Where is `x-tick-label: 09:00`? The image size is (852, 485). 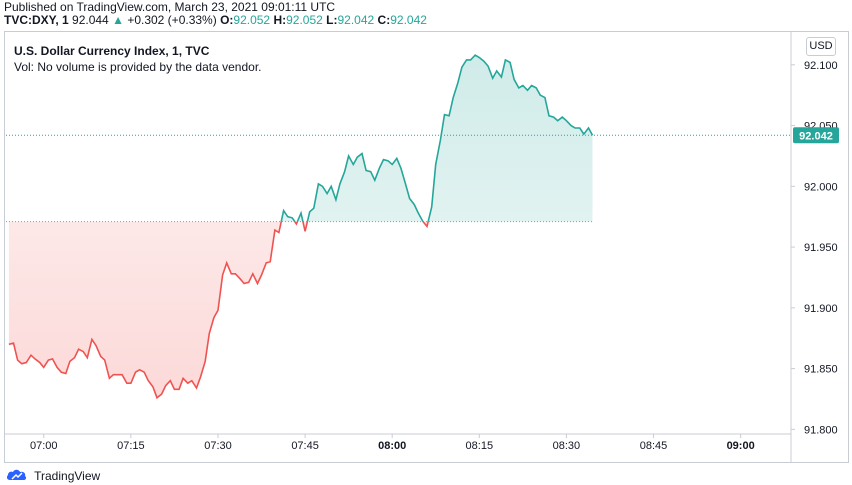
x-tick-label: 09:00 is located at coordinates (741, 446).